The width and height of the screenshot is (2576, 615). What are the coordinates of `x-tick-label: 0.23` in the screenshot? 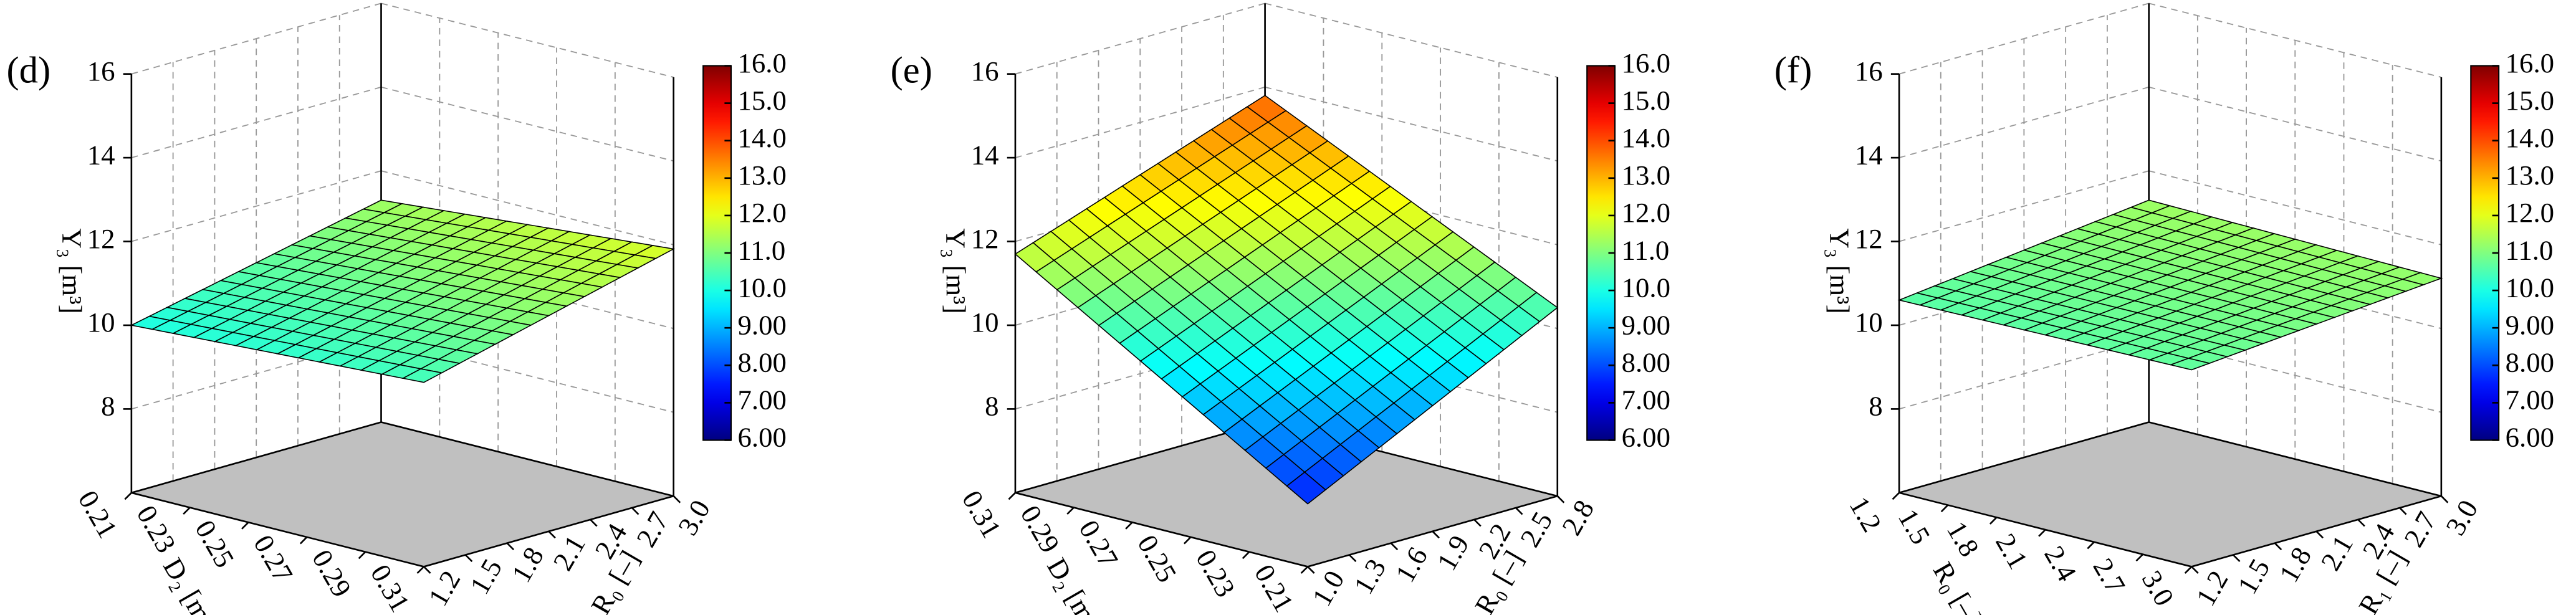 It's located at (1216, 574).